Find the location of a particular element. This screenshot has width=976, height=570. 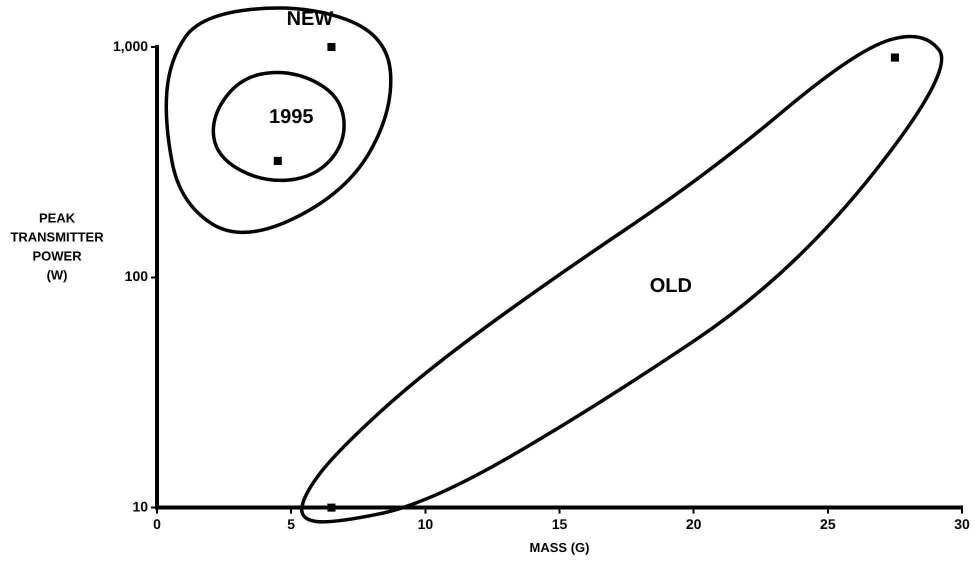

x-axis-title: MASS (G) is located at coordinates (560, 547).